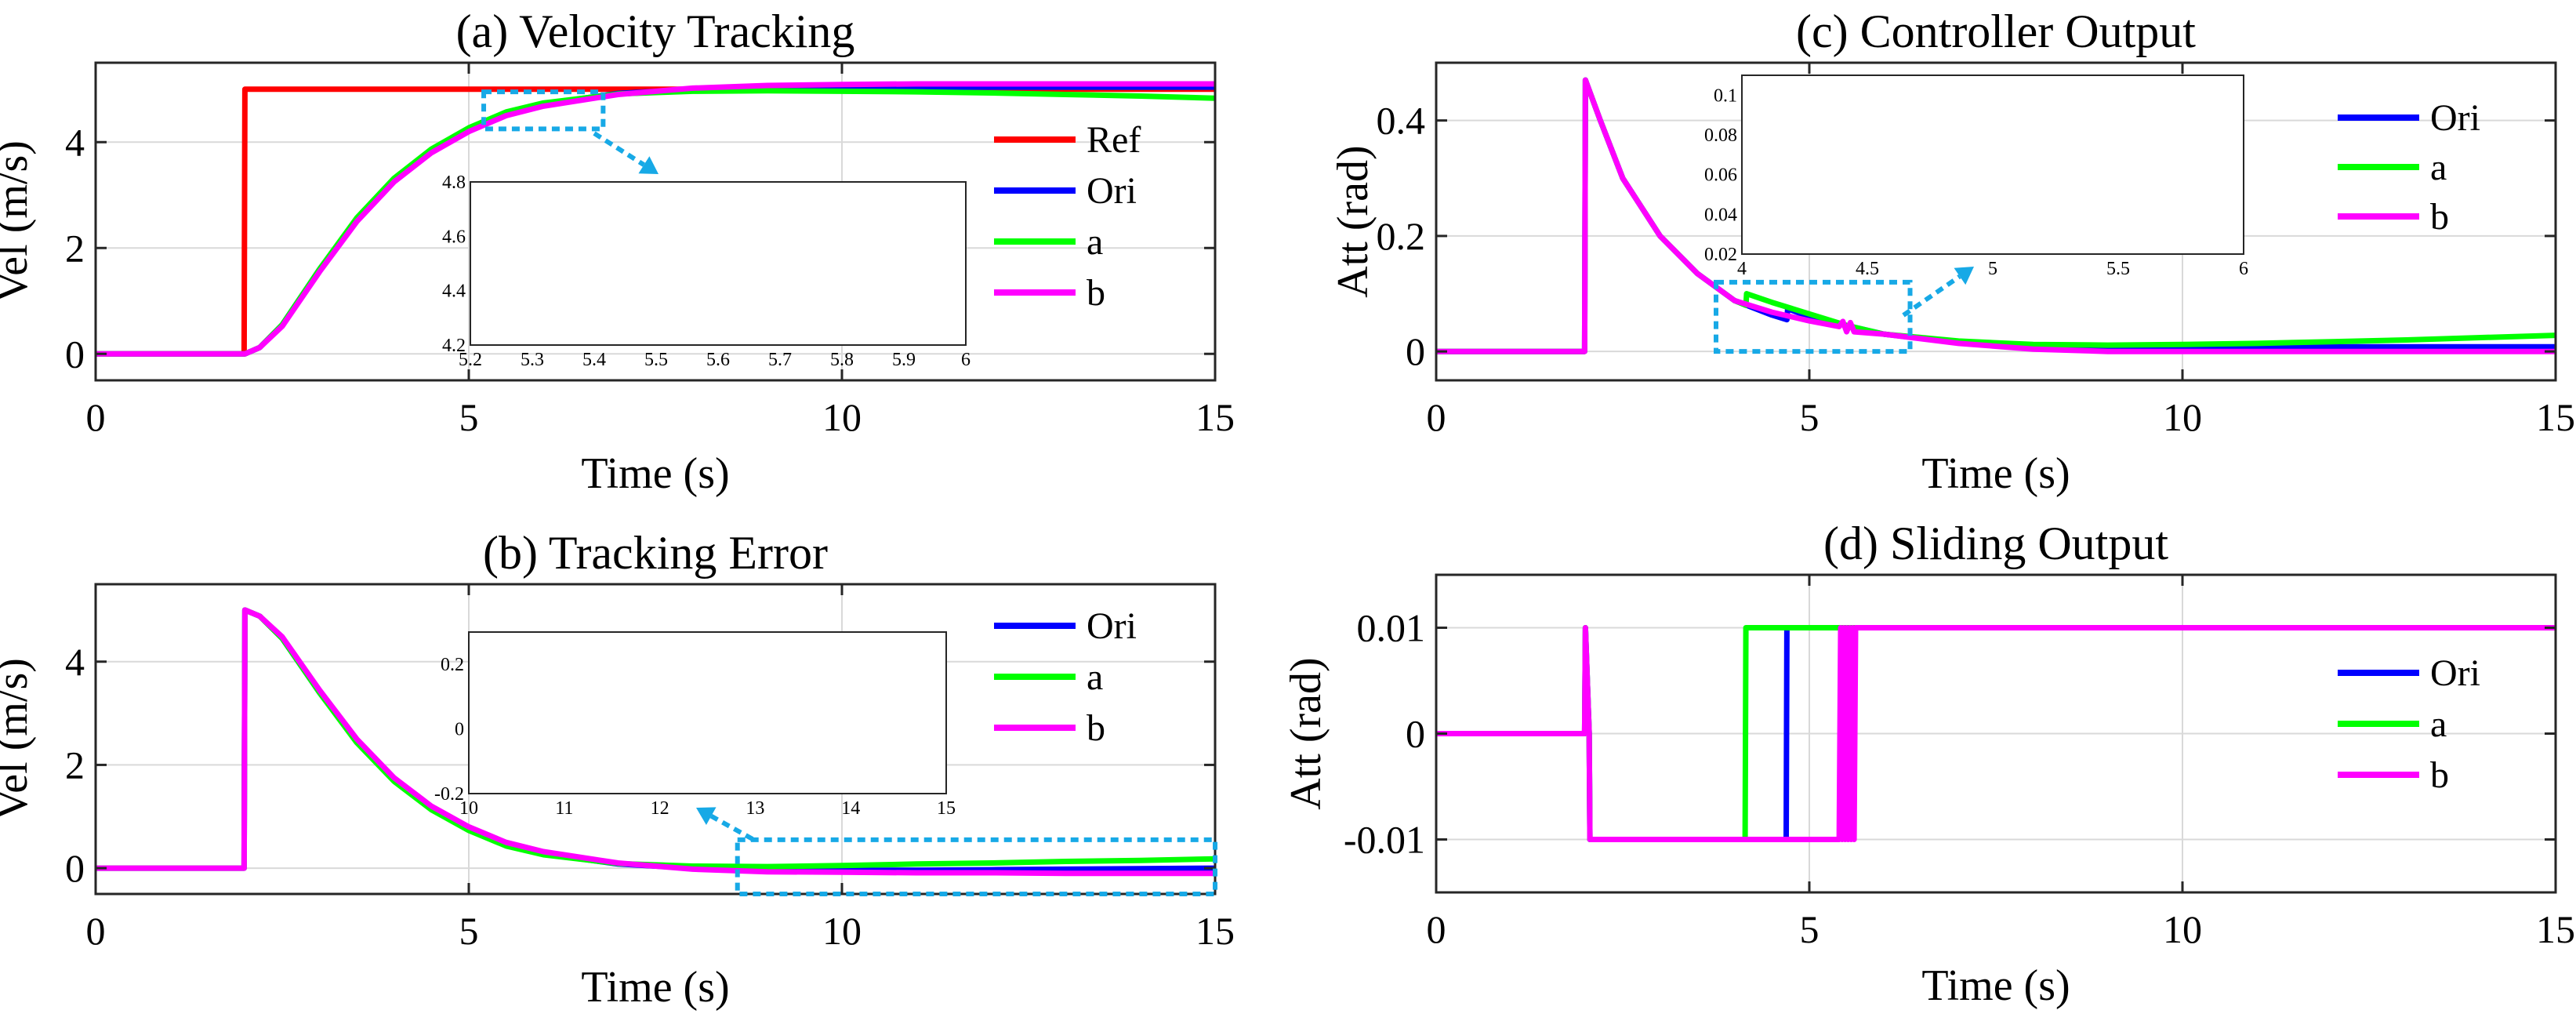 The height and width of the screenshot is (1021, 2576). I want to click on inset-x-tick-label: 15, so click(946, 808).